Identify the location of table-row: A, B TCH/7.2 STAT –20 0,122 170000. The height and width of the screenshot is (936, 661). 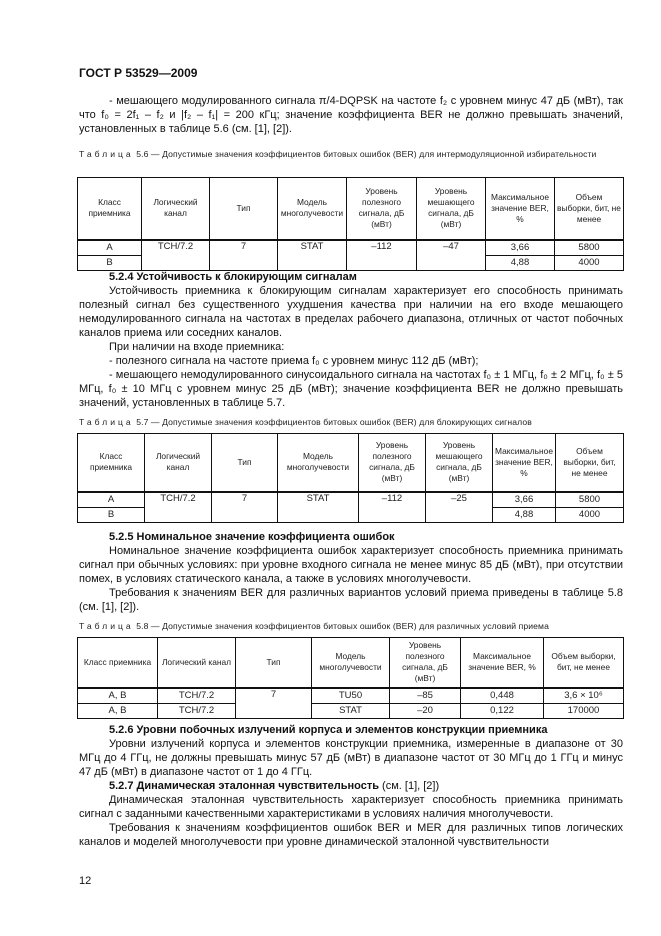
(350, 710).